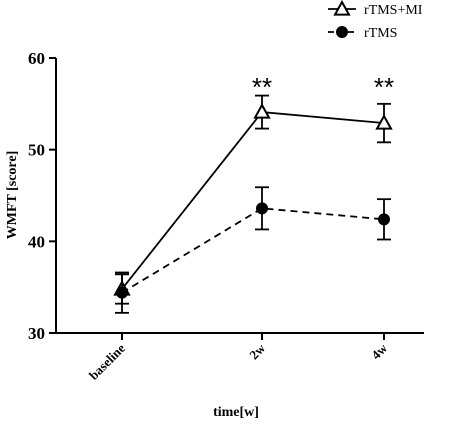 Image resolution: width=454 pixels, height=427 pixels. Describe the element at coordinates (257, 351) in the screenshot. I see `x-tick-label: 2w` at that location.